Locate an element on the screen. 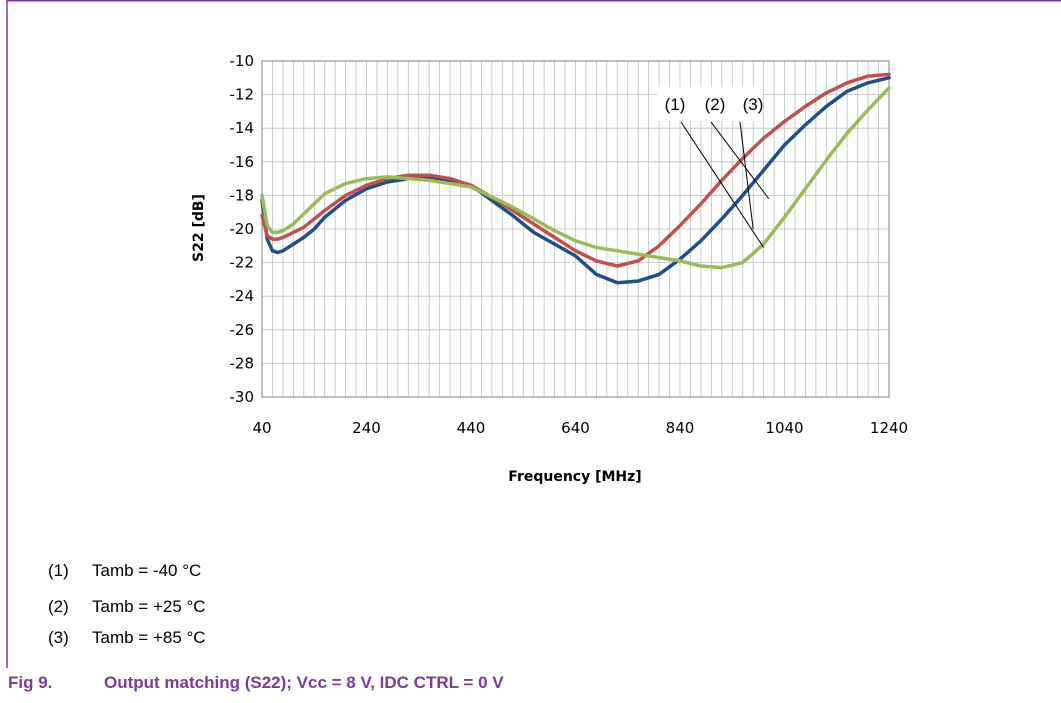 The height and width of the screenshot is (703, 1061). y-tick-label: -28 is located at coordinates (242, 363).